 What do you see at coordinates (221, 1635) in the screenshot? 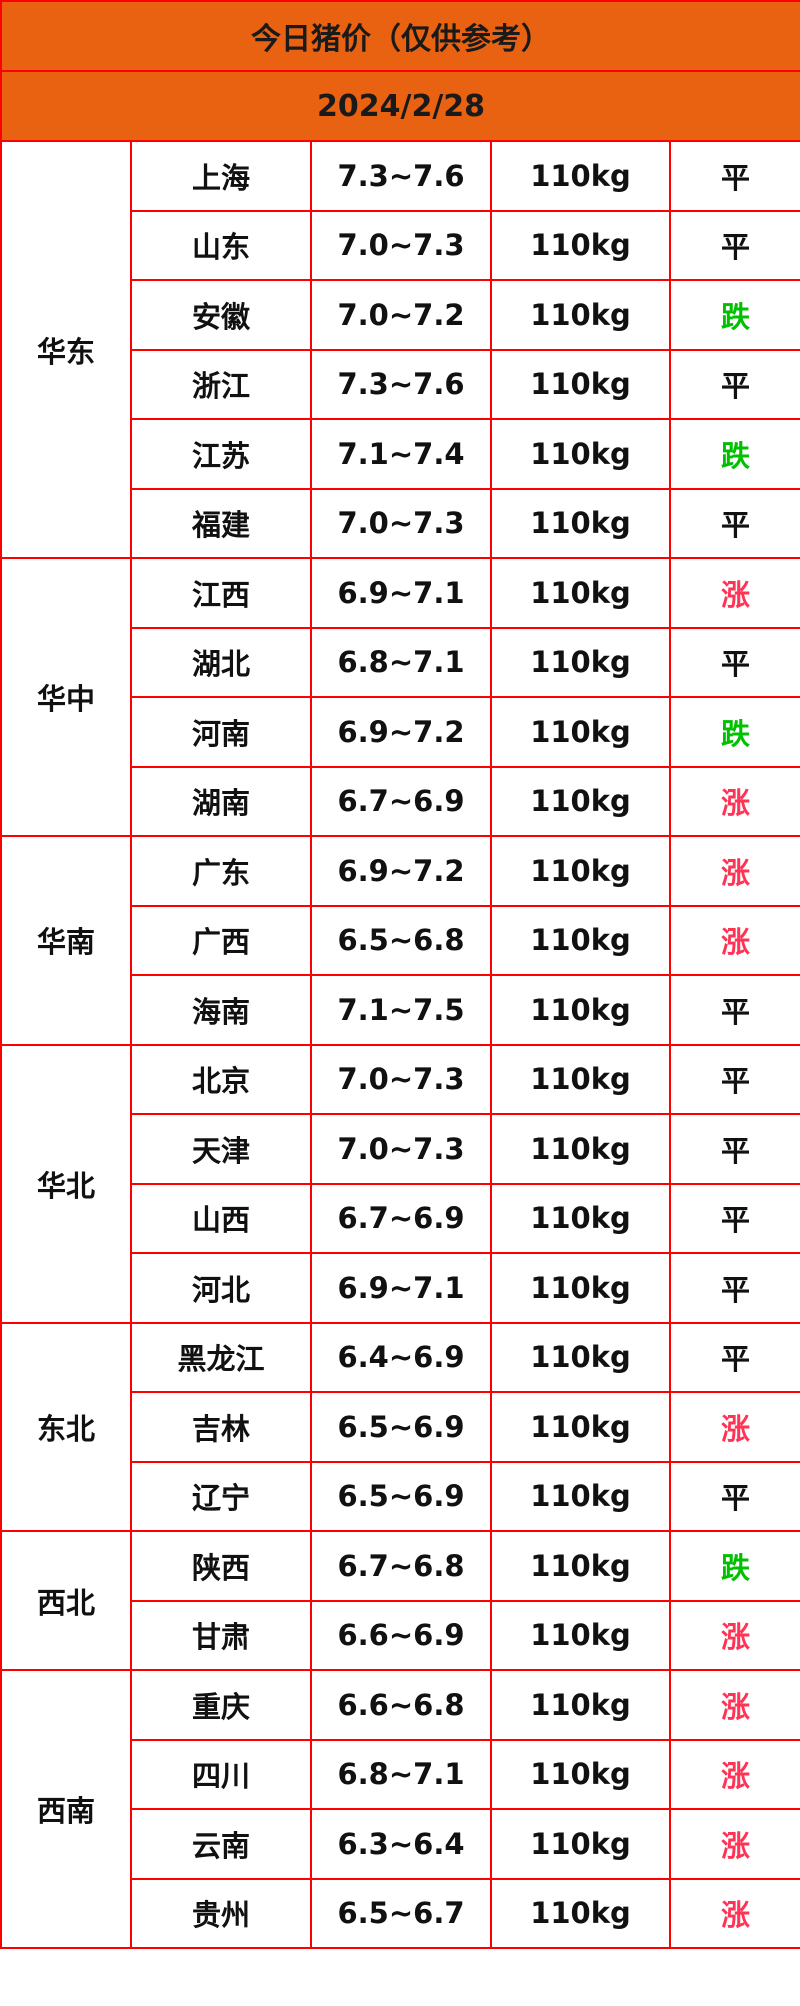
I see `province-cell: 甘肃` at bounding box center [221, 1635].